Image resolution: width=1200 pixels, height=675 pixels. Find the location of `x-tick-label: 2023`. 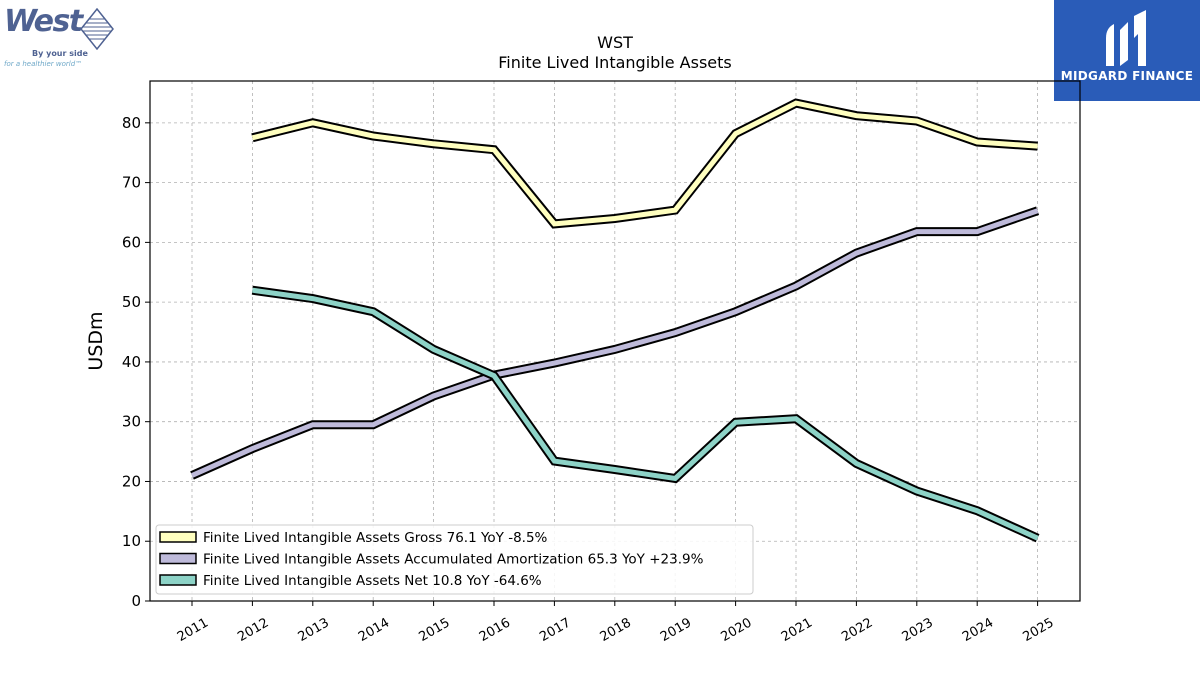

x-tick-label: 2023 is located at coordinates (918, 630).